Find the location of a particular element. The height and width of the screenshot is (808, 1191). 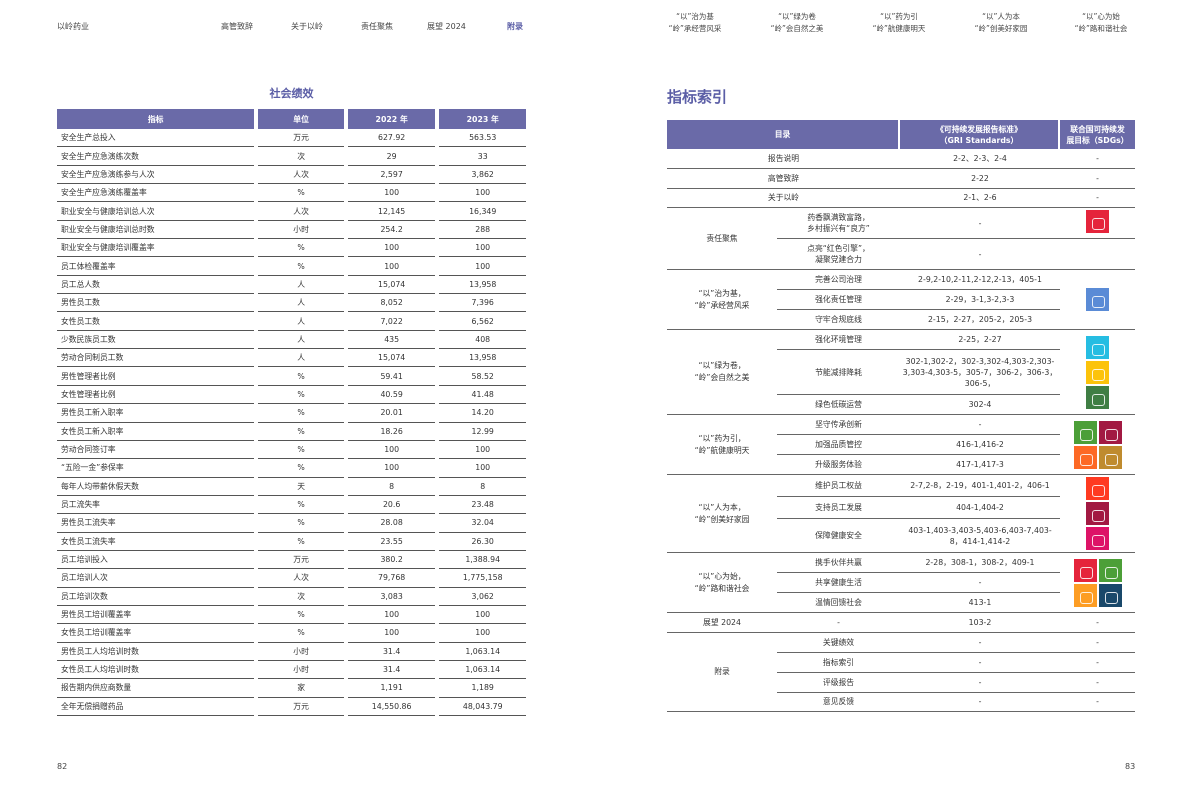

nav-appendix: 附录 is located at coordinates (515, 26).